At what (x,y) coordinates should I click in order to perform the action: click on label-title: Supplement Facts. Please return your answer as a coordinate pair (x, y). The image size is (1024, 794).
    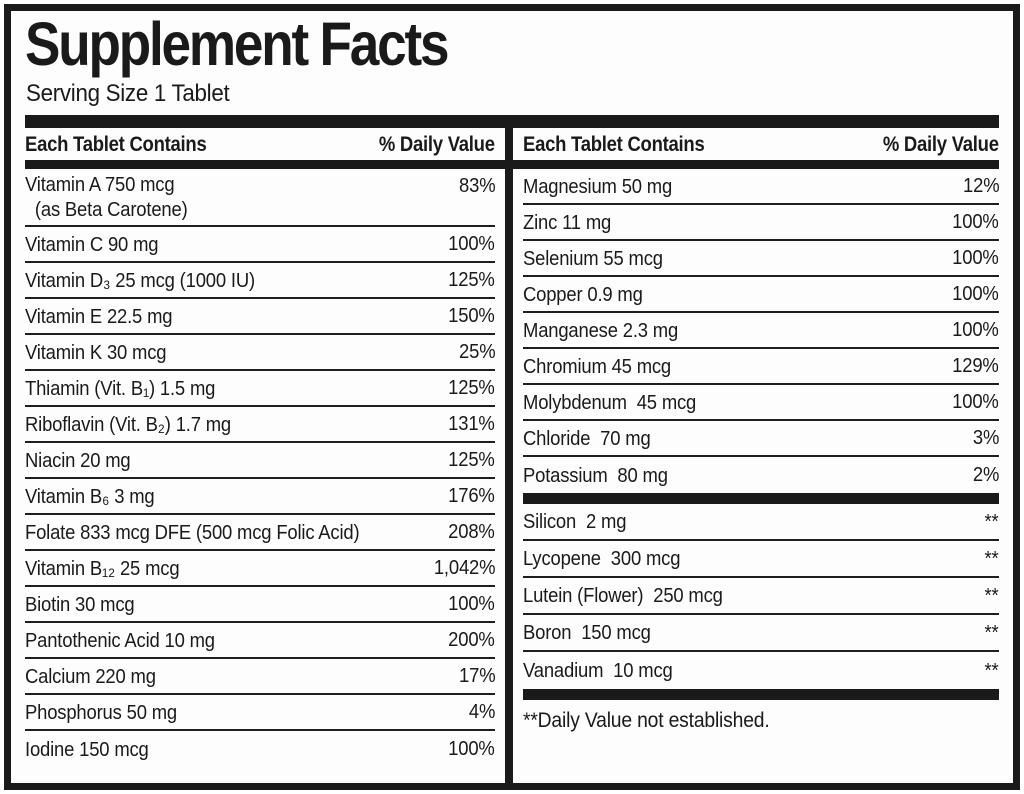
    Looking at the image, I should click on (237, 44).